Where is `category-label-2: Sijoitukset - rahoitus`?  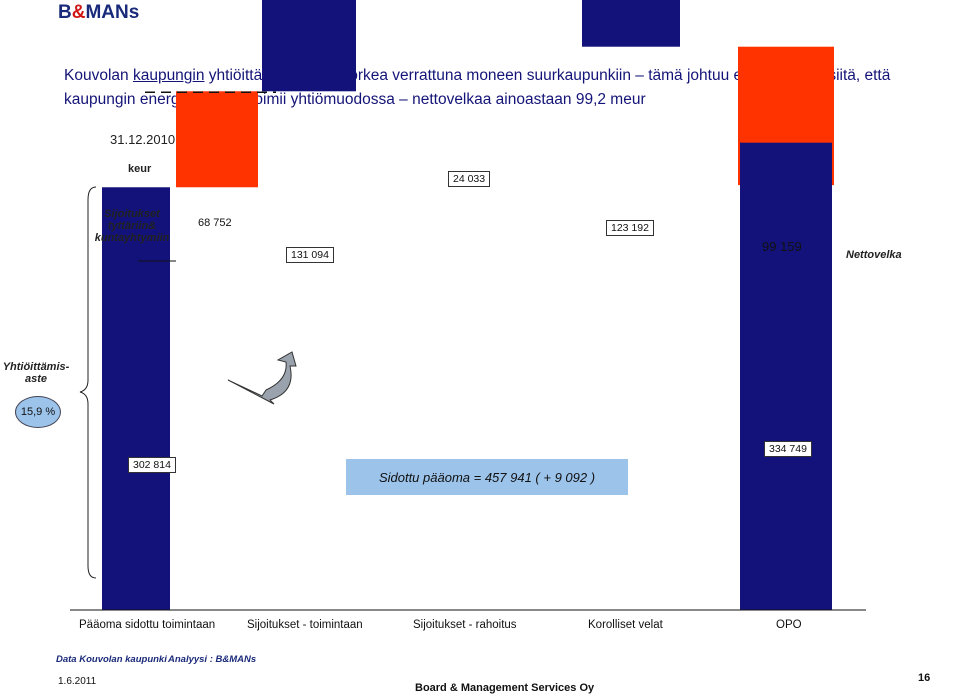
category-label-2: Sijoitukset - rahoitus is located at coordinates (465, 625).